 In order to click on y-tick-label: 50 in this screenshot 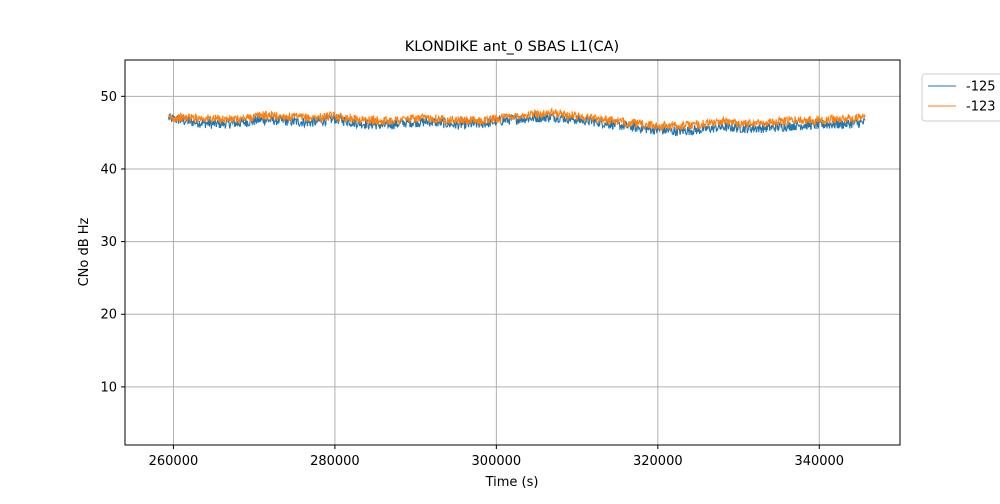, I will do `click(108, 97)`.